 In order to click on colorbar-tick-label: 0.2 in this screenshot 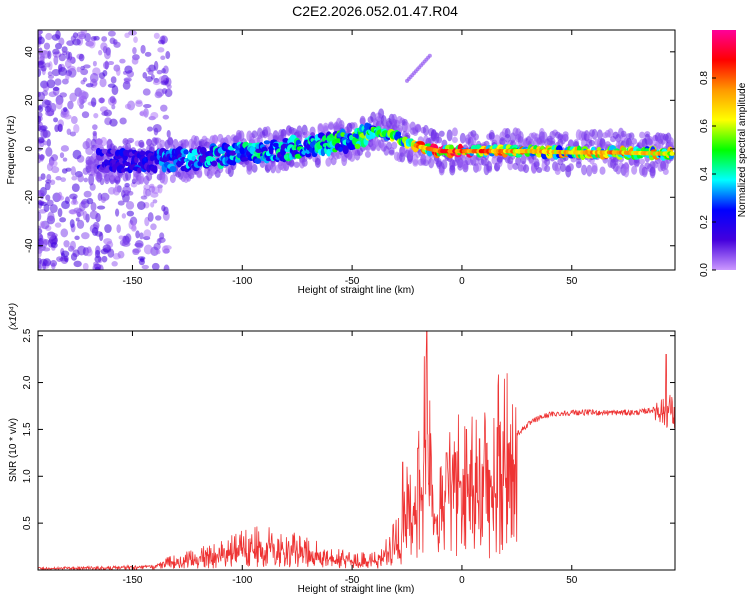, I will do `click(704, 222)`.